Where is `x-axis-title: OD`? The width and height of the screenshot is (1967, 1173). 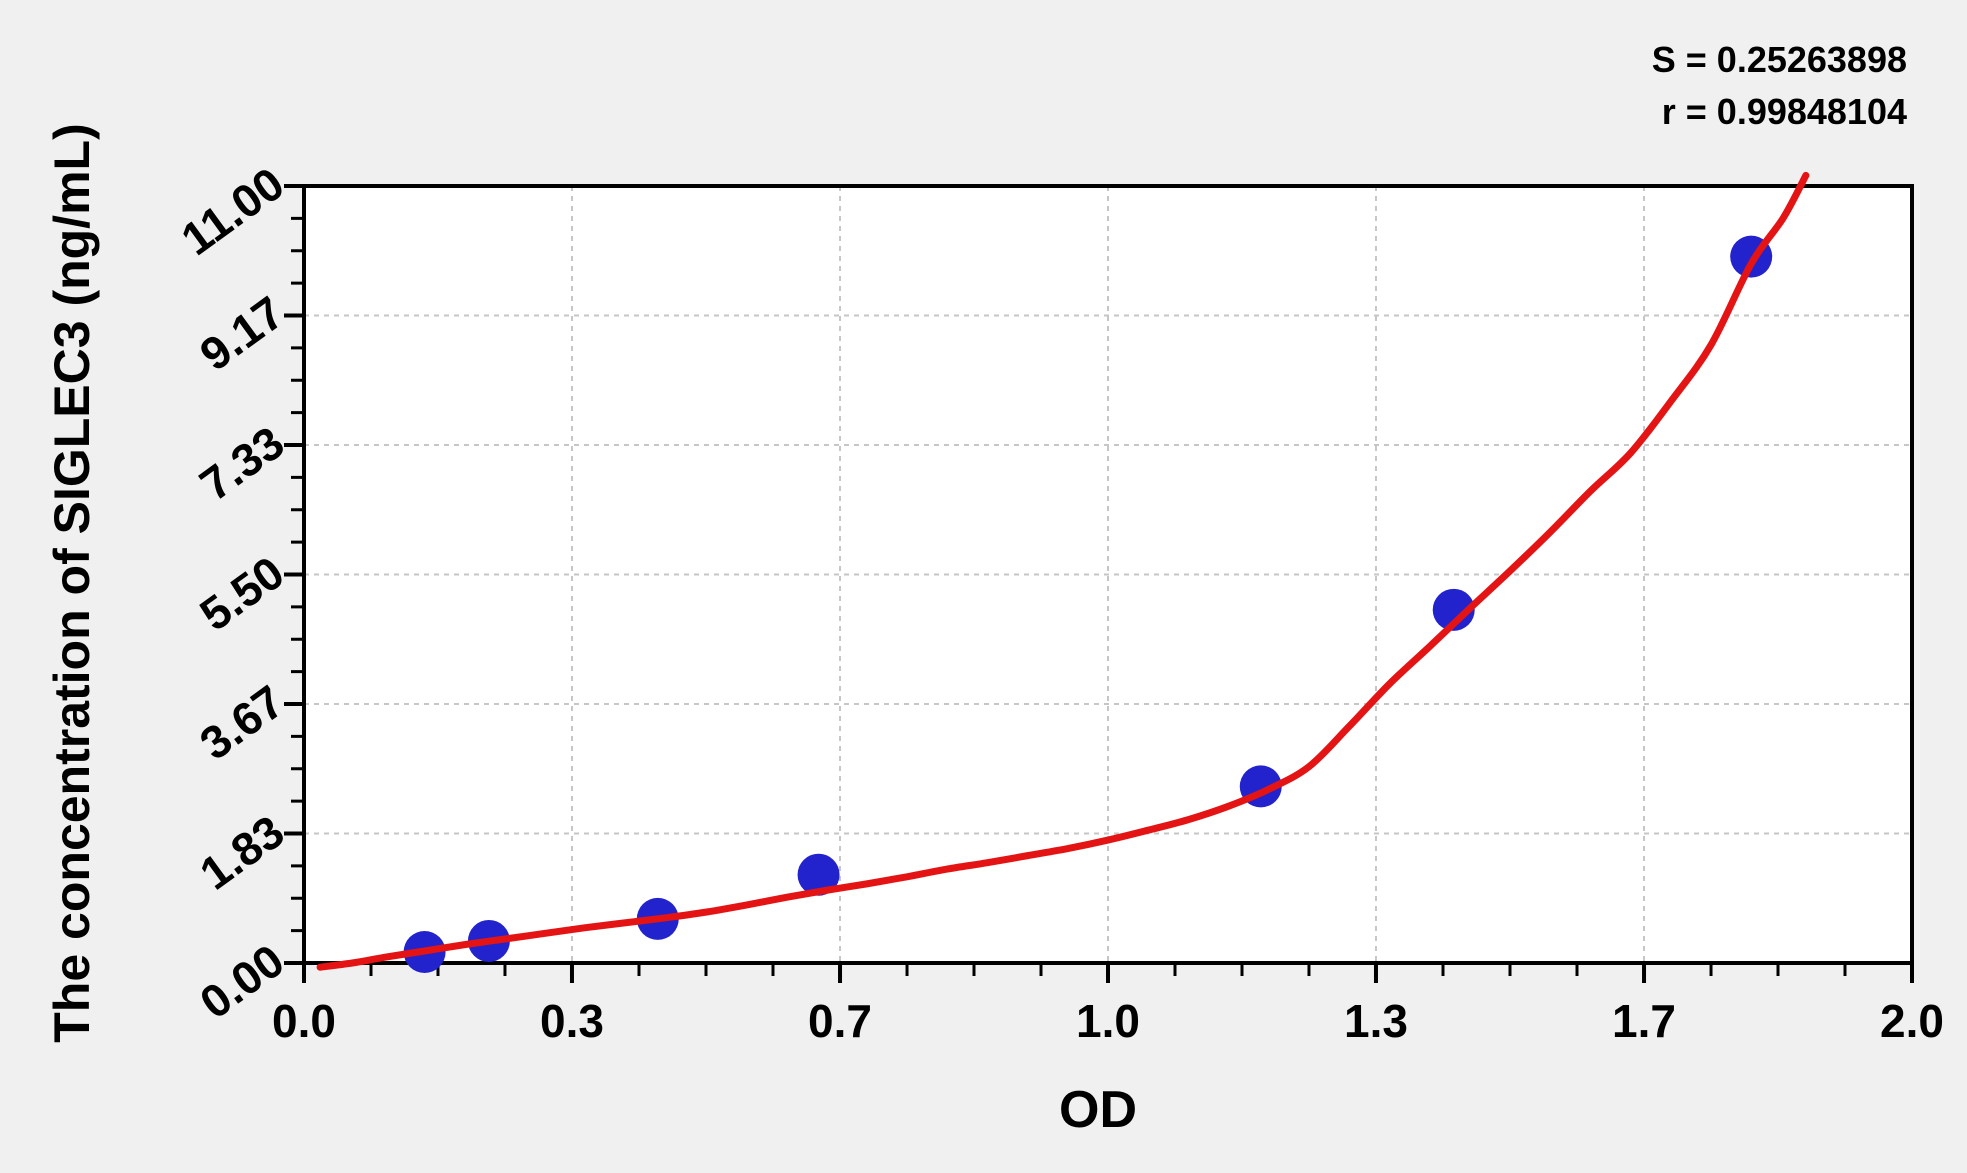 x-axis-title: OD is located at coordinates (1098, 1110).